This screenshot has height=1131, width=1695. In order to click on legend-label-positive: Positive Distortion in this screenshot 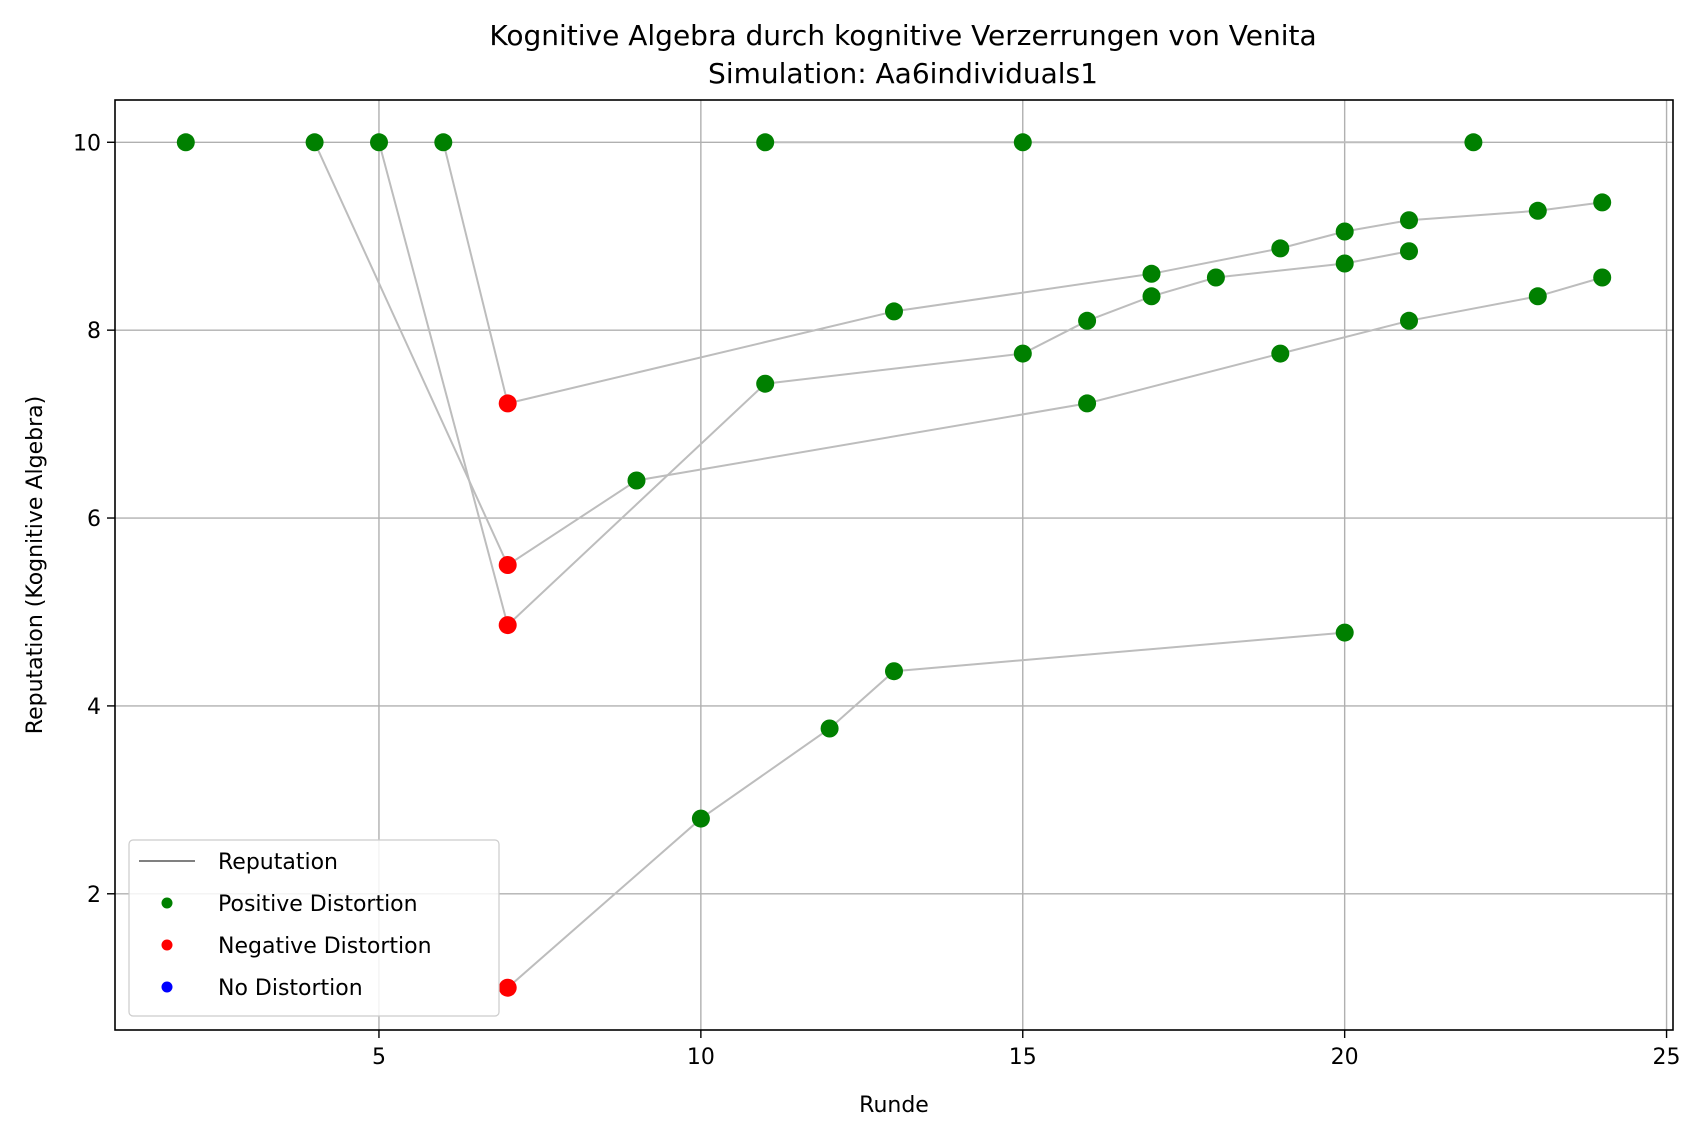, I will do `click(318, 904)`.